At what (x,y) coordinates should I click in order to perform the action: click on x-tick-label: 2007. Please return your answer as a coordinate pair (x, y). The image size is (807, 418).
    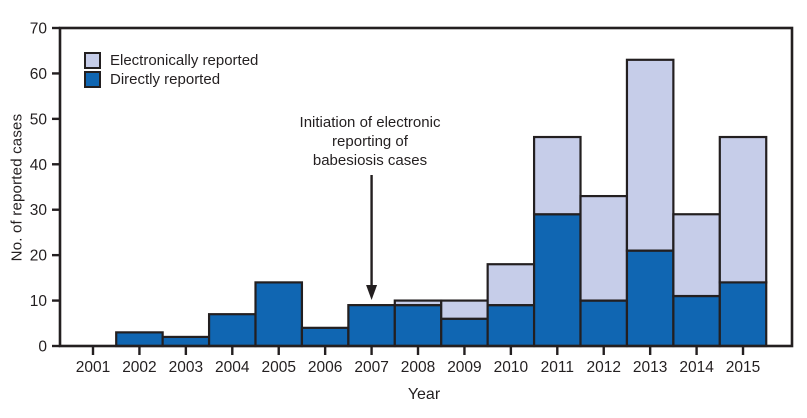
    Looking at the image, I should click on (371, 367).